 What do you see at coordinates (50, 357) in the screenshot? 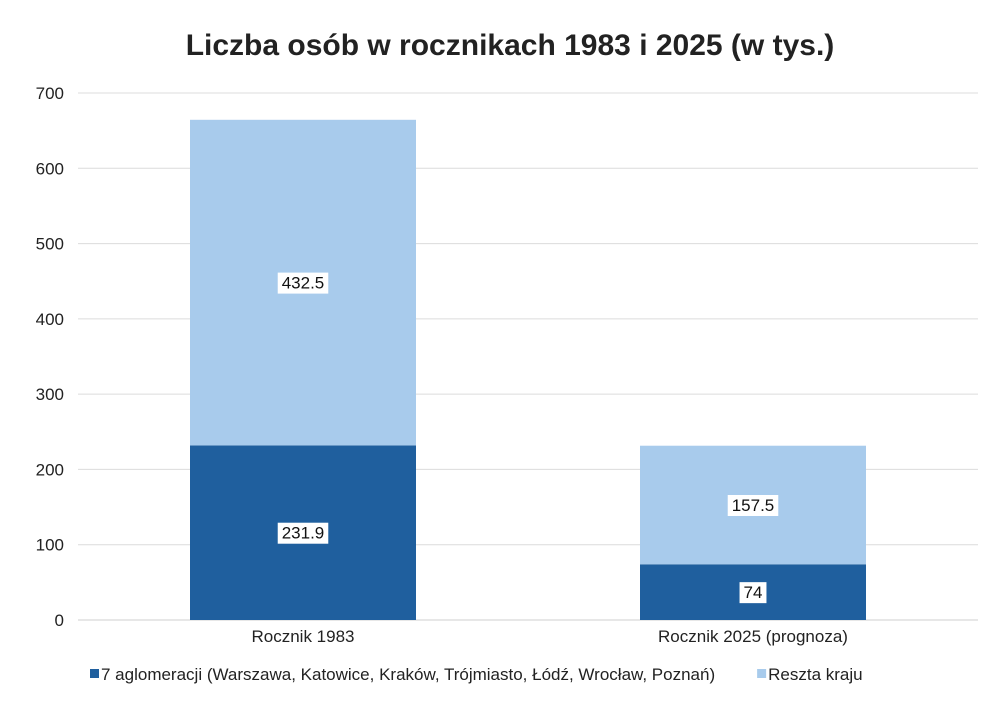
I see `y-axis-ticks: 0 100 200 300 400 500 600 700` at bounding box center [50, 357].